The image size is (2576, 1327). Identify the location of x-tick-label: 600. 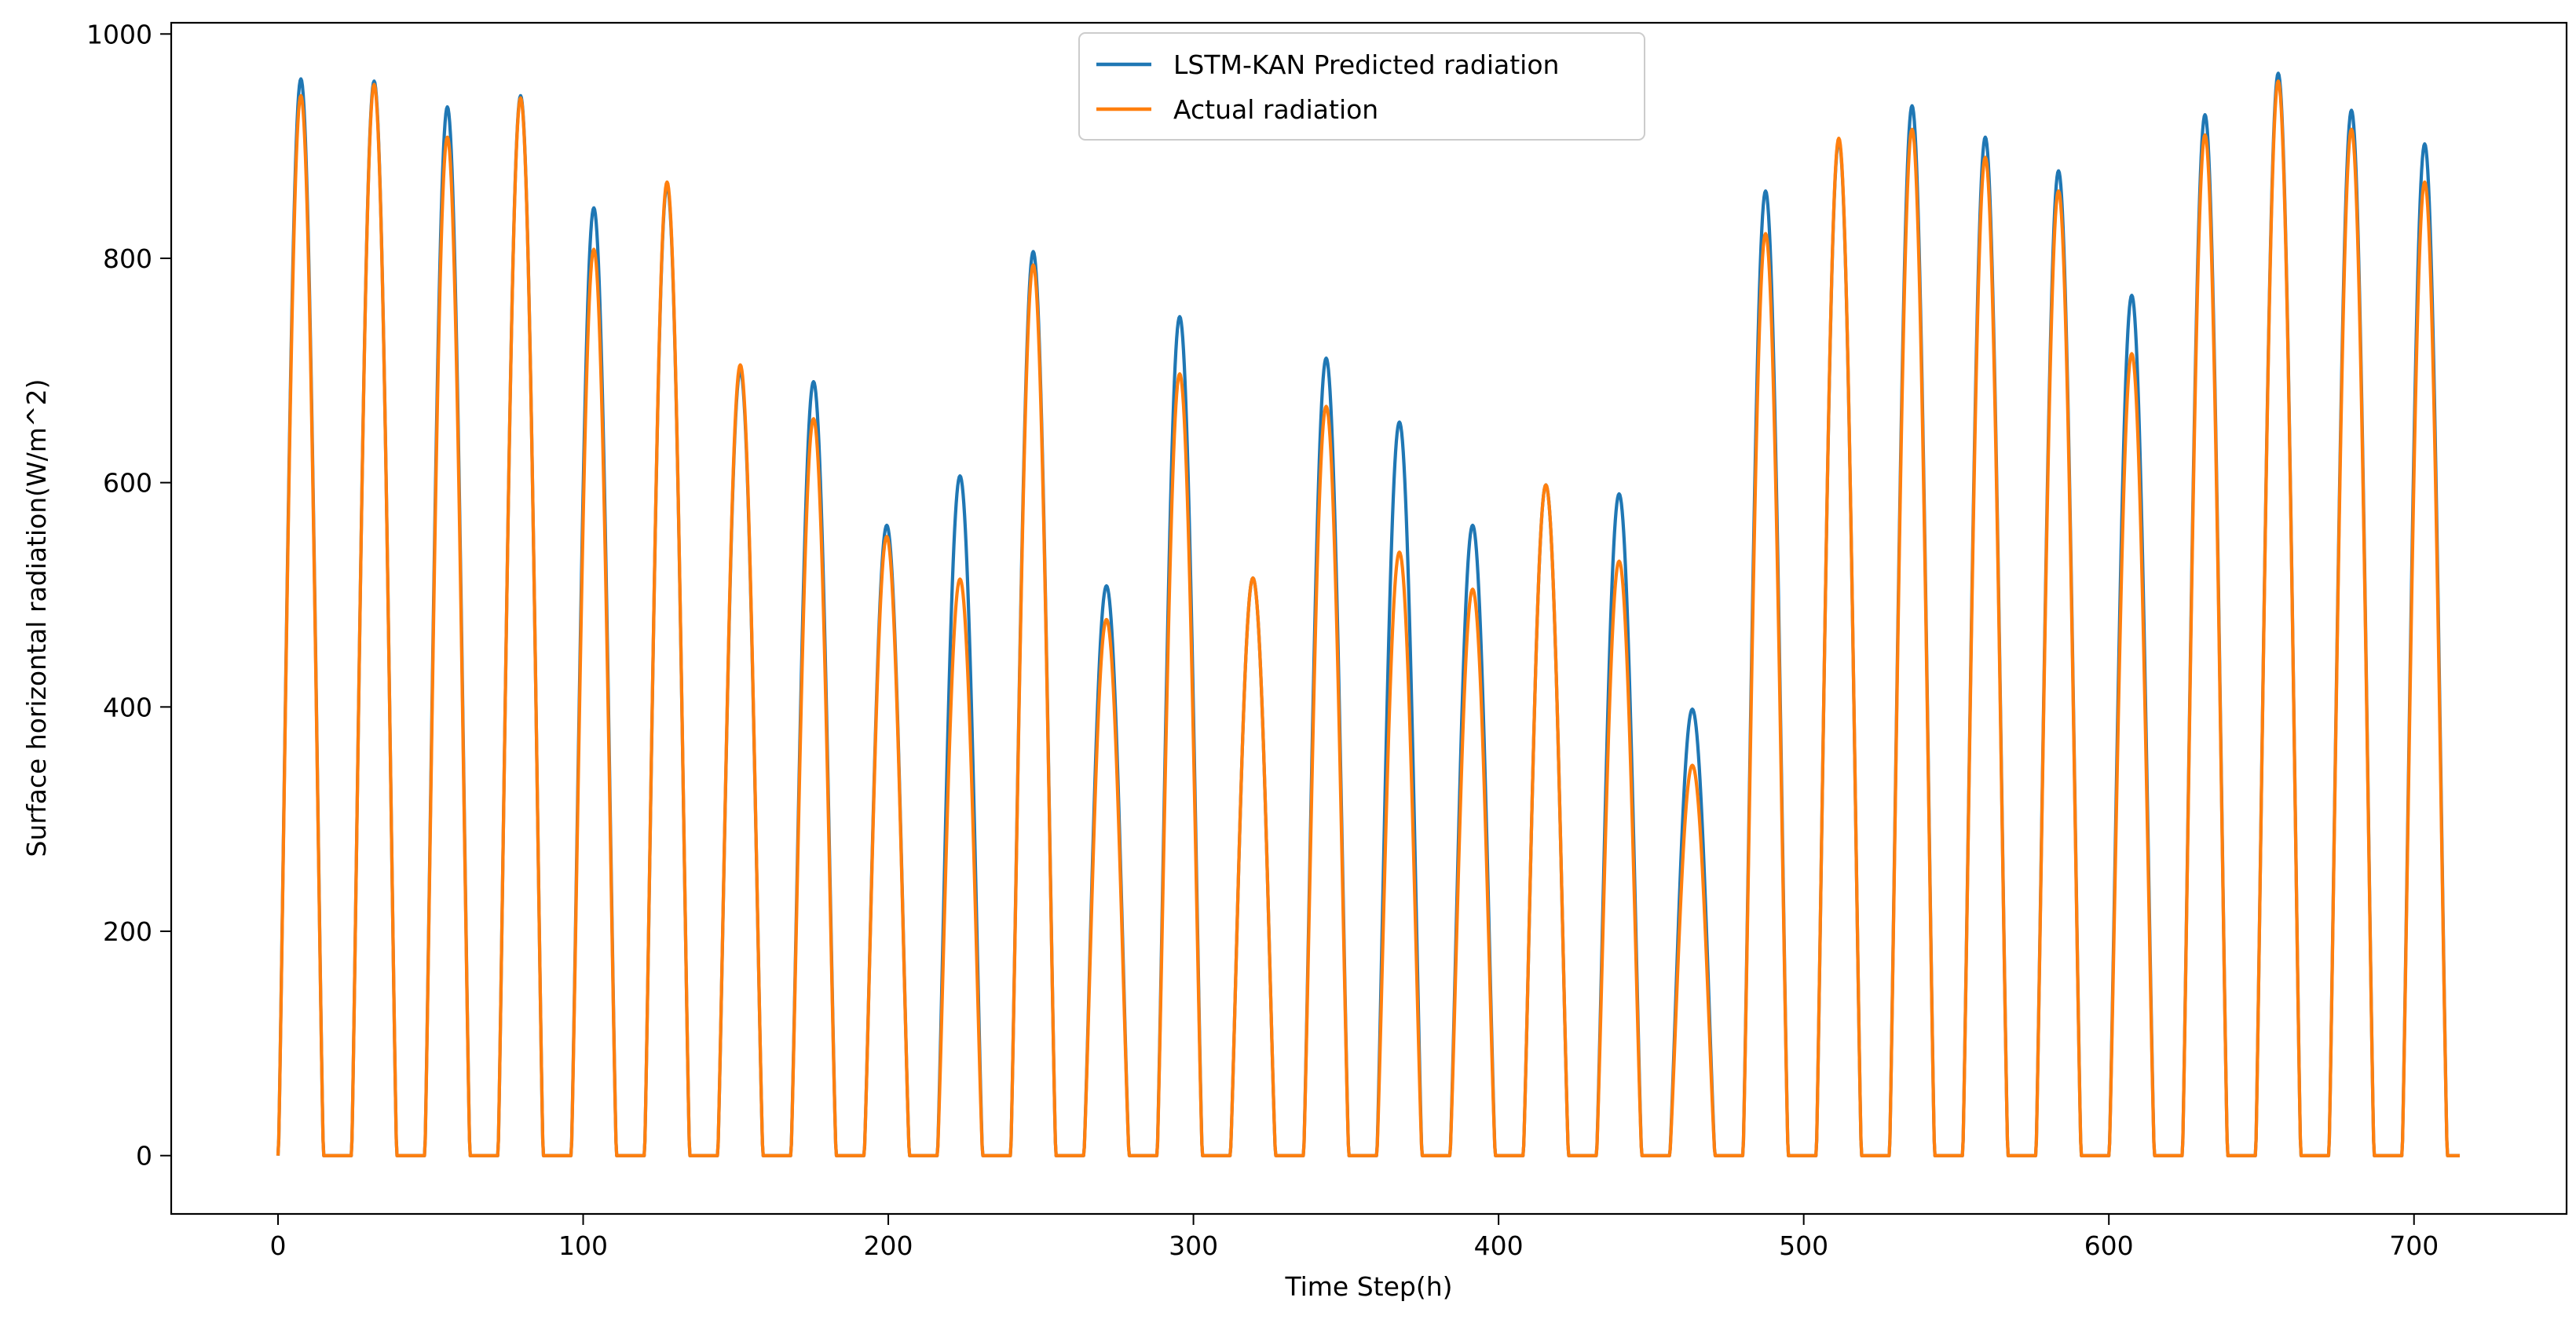
(2109, 1245).